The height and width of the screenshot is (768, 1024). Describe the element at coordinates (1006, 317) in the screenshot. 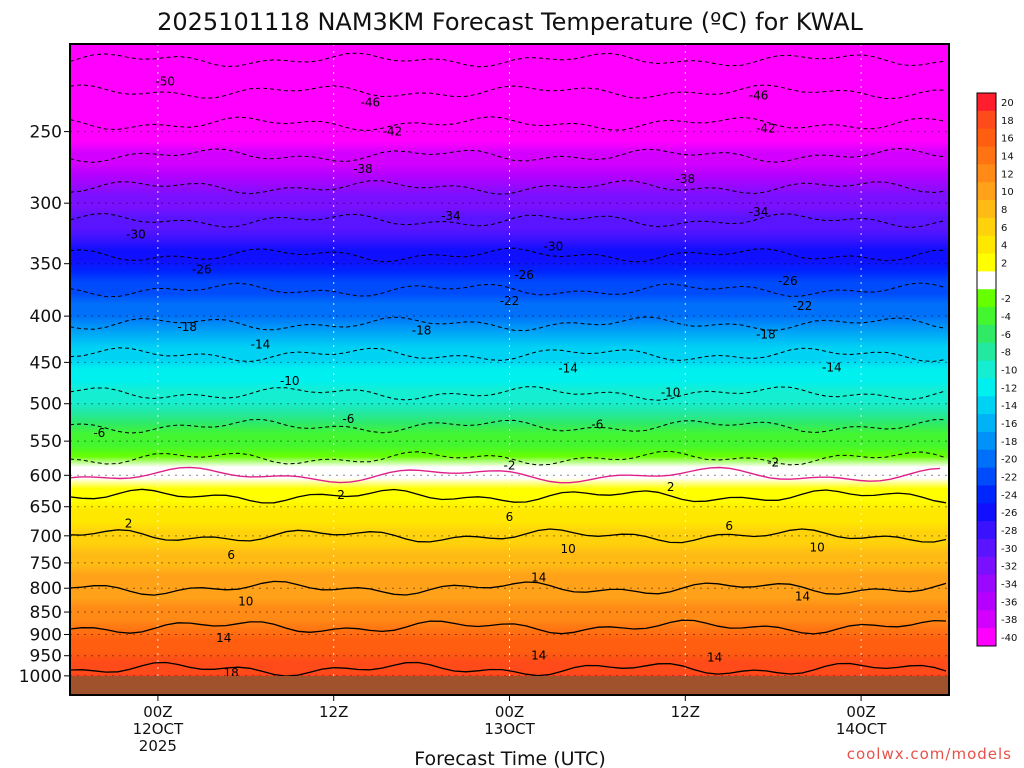

I see `color-bar-label: -4` at that location.